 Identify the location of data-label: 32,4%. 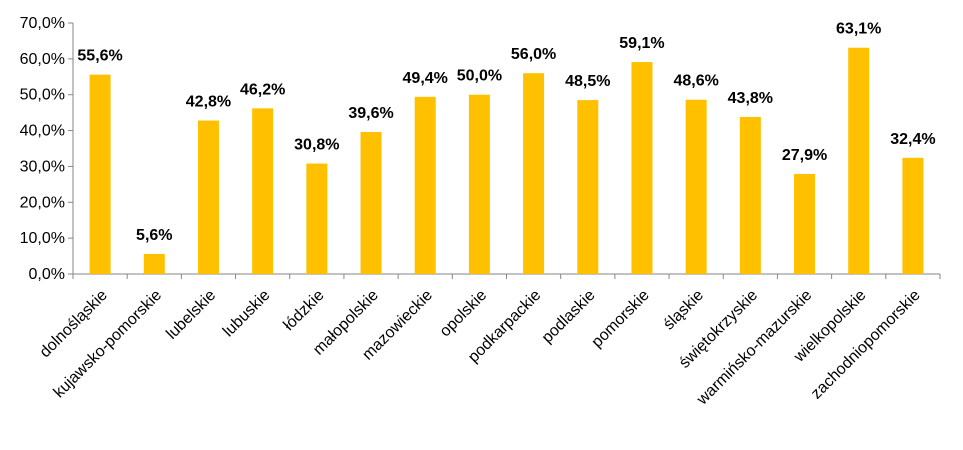
(912, 139).